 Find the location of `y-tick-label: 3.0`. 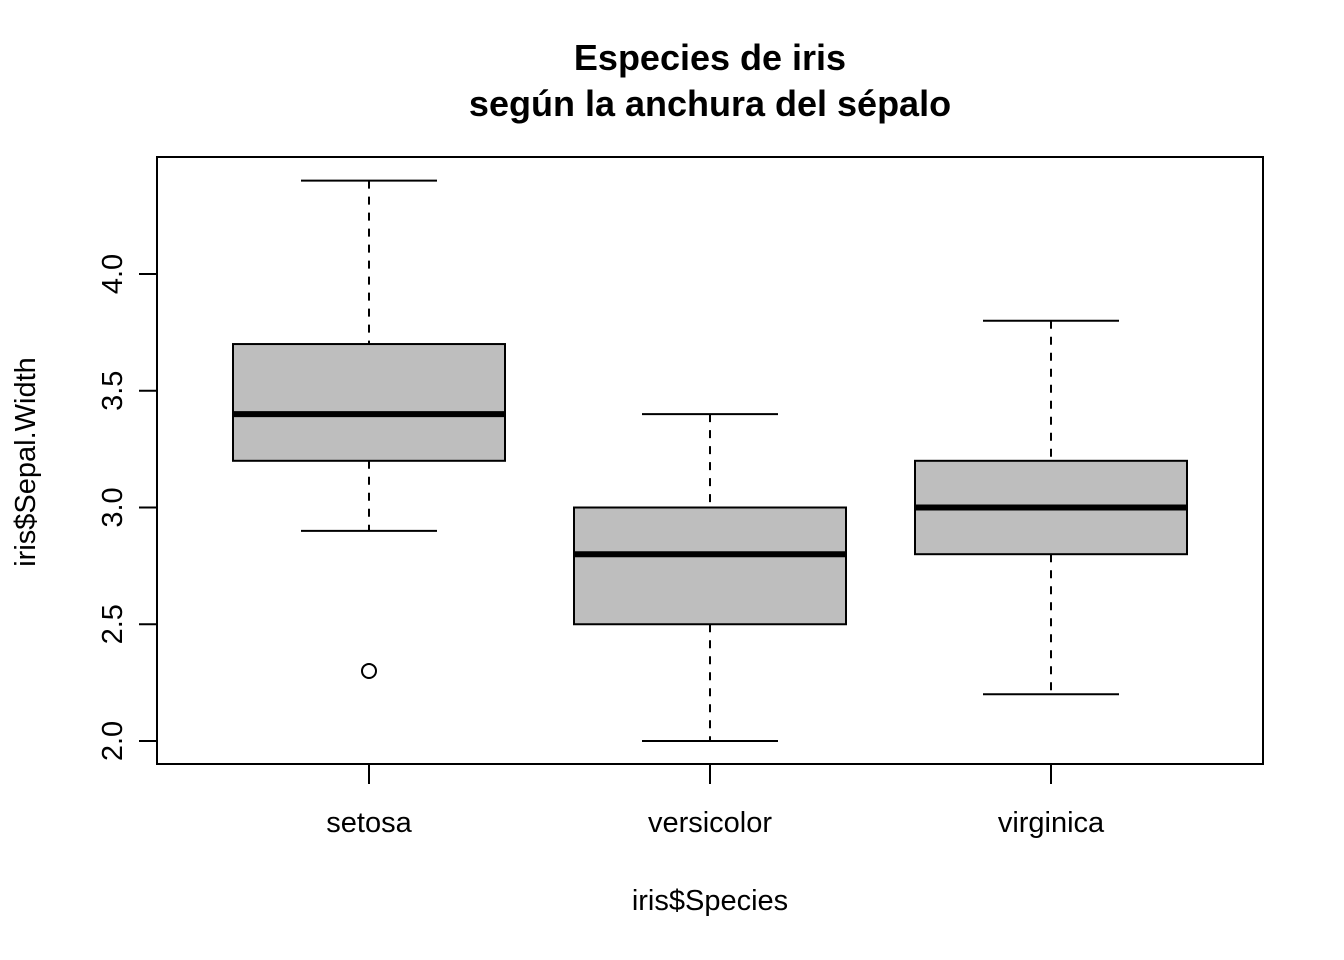

y-tick-label: 3.0 is located at coordinates (113, 507).